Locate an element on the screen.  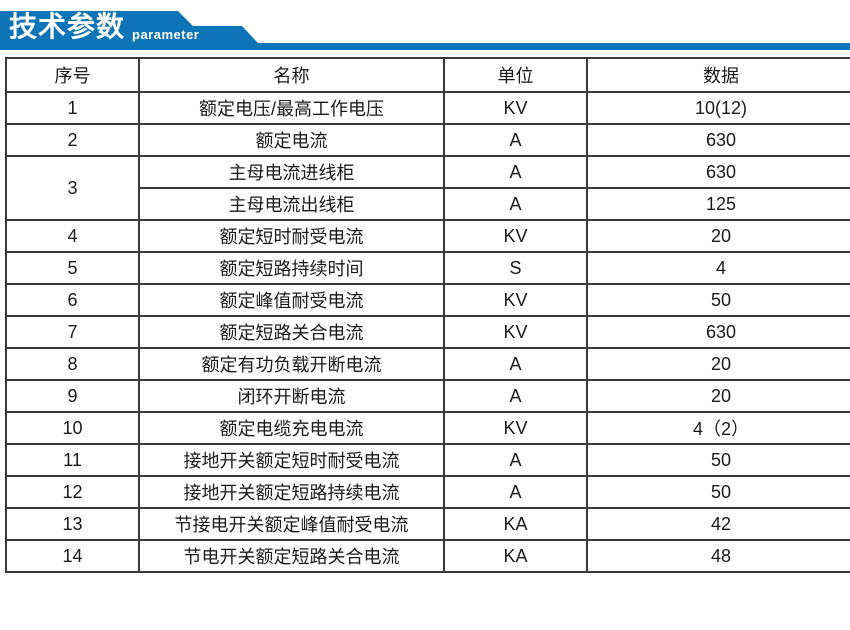
column-header-unit: 单位 is located at coordinates (515, 75).